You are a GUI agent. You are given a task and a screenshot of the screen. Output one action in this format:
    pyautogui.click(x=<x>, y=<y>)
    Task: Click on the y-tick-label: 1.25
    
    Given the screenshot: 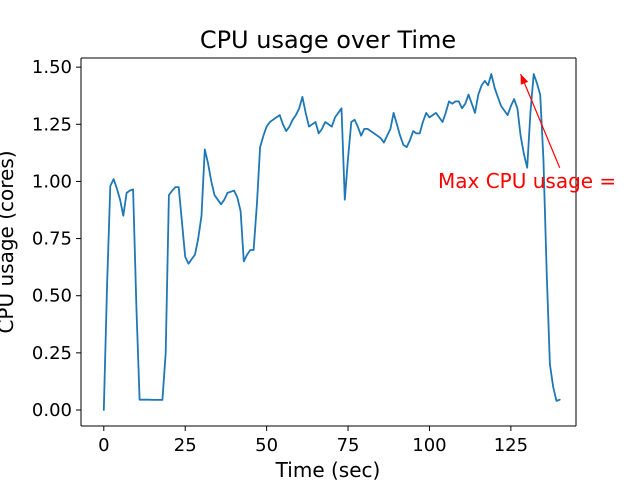 What is the action you would take?
    pyautogui.click(x=52, y=124)
    